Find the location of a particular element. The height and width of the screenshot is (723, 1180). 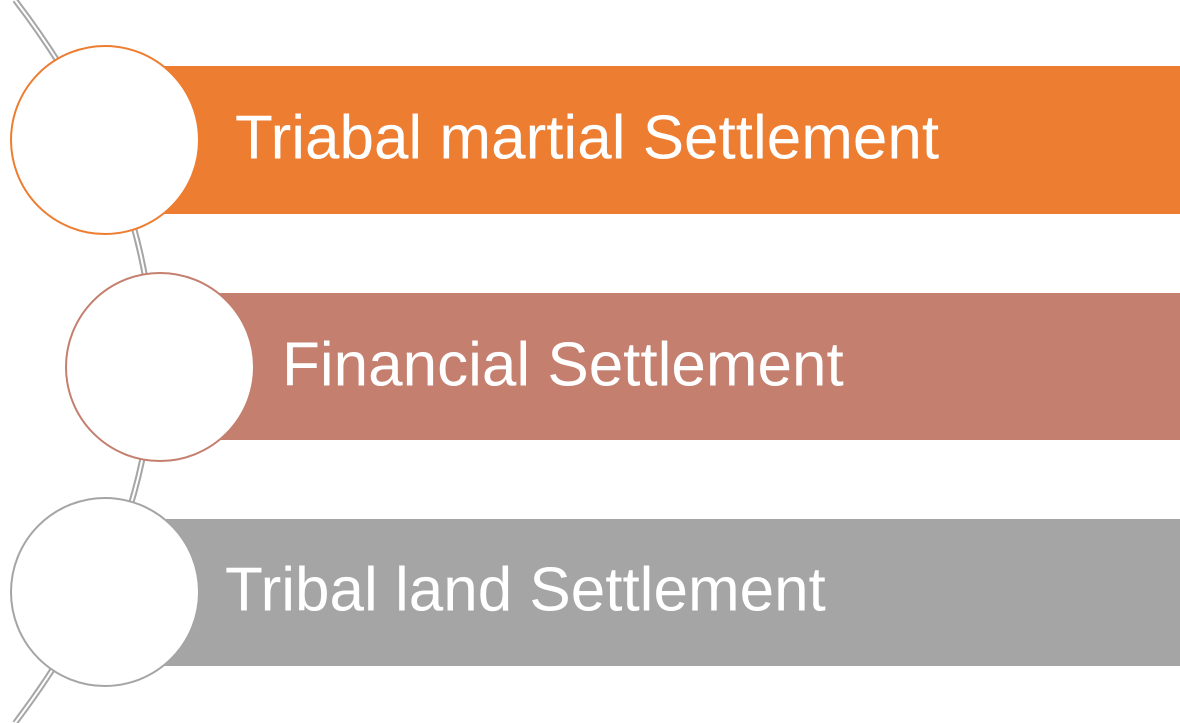

item-label: Triabal martial Settlement is located at coordinates (587, 137).